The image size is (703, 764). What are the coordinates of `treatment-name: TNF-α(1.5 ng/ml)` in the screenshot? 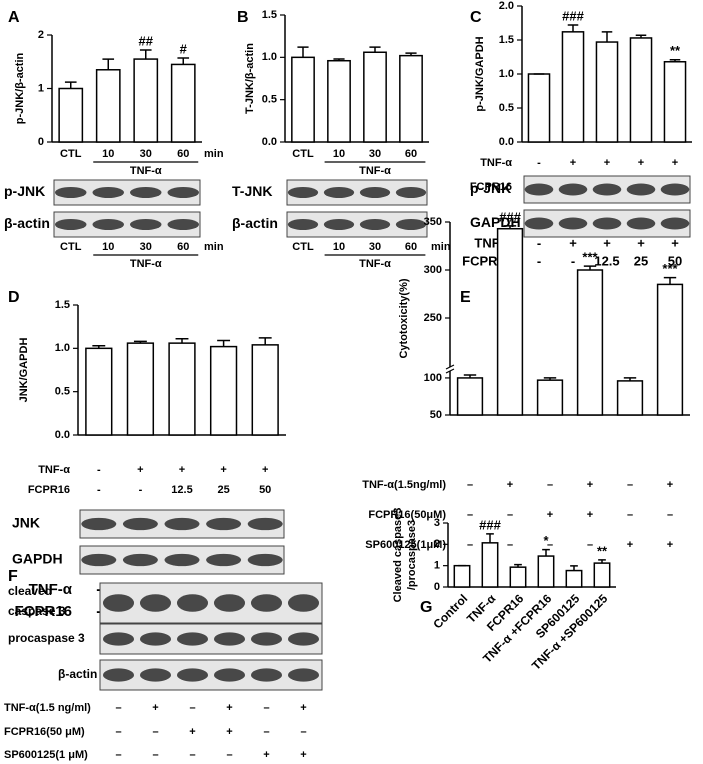 It's located at (47, 708).